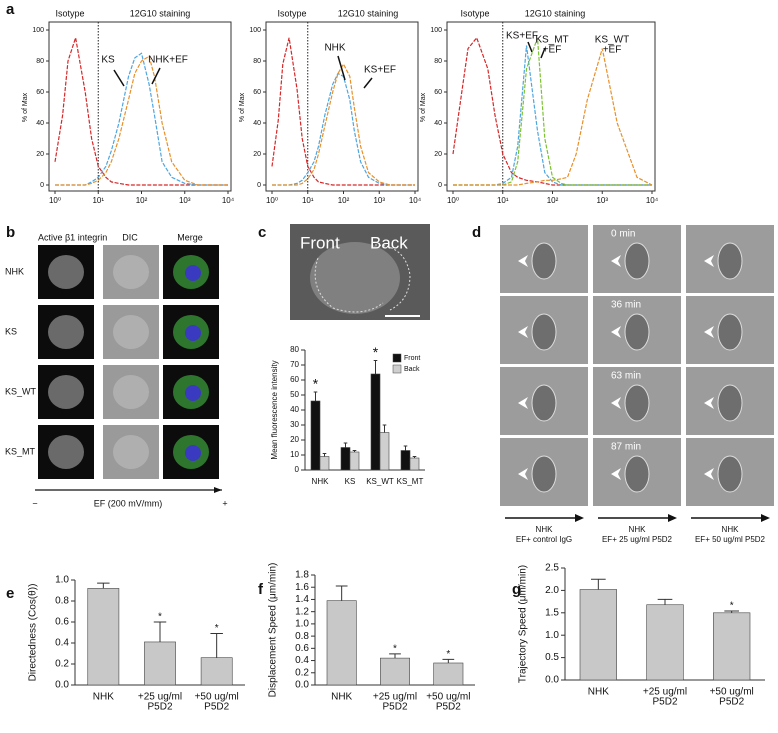 Image resolution: width=778 pixels, height=733 pixels. I want to click on annotation: KS_MT, so click(551, 40).